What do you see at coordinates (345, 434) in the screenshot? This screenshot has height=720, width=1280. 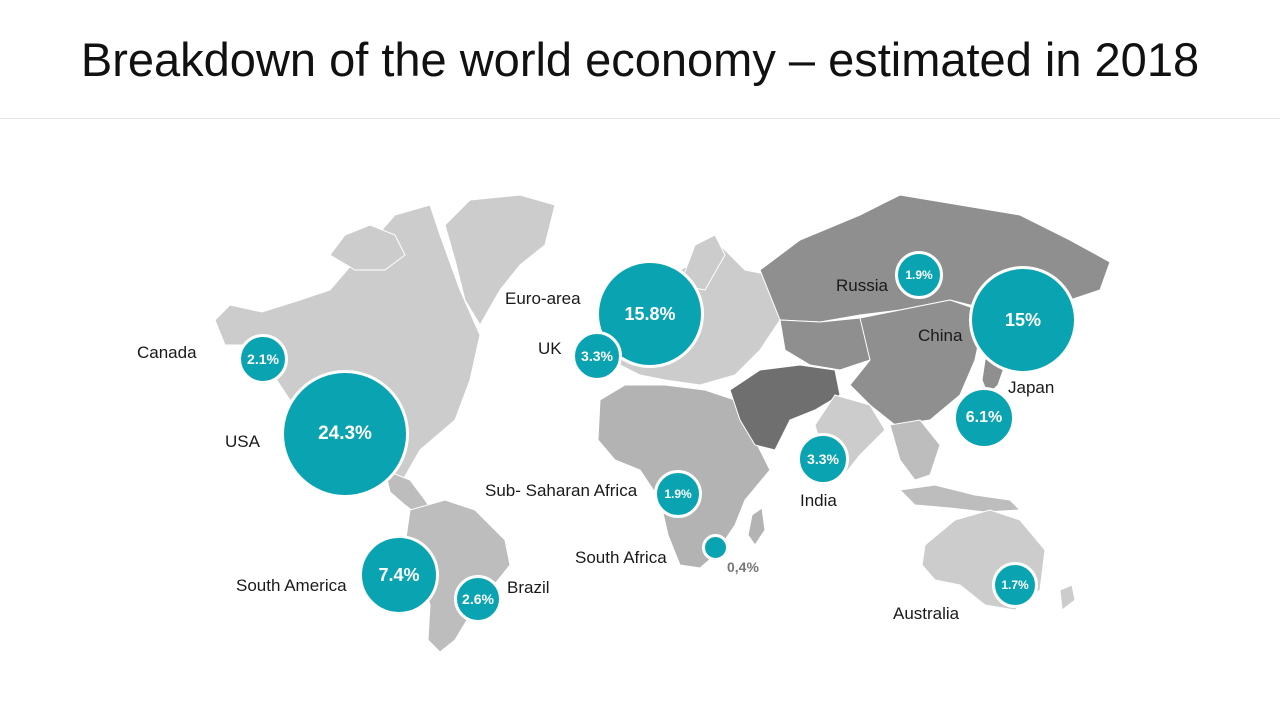 I see `bubble-usa: 24.3%` at bounding box center [345, 434].